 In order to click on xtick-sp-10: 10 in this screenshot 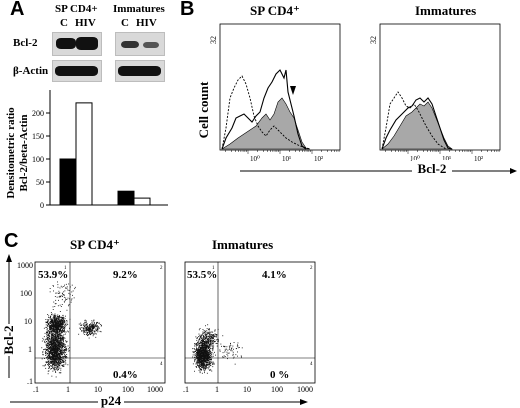, I will do `click(98, 389)`.